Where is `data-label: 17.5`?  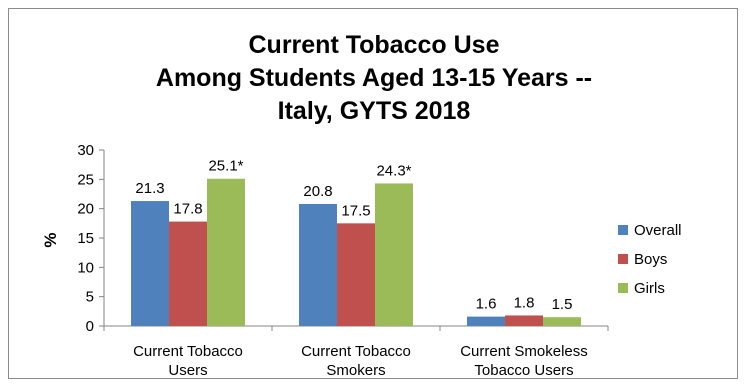 data-label: 17.5 is located at coordinates (355, 210).